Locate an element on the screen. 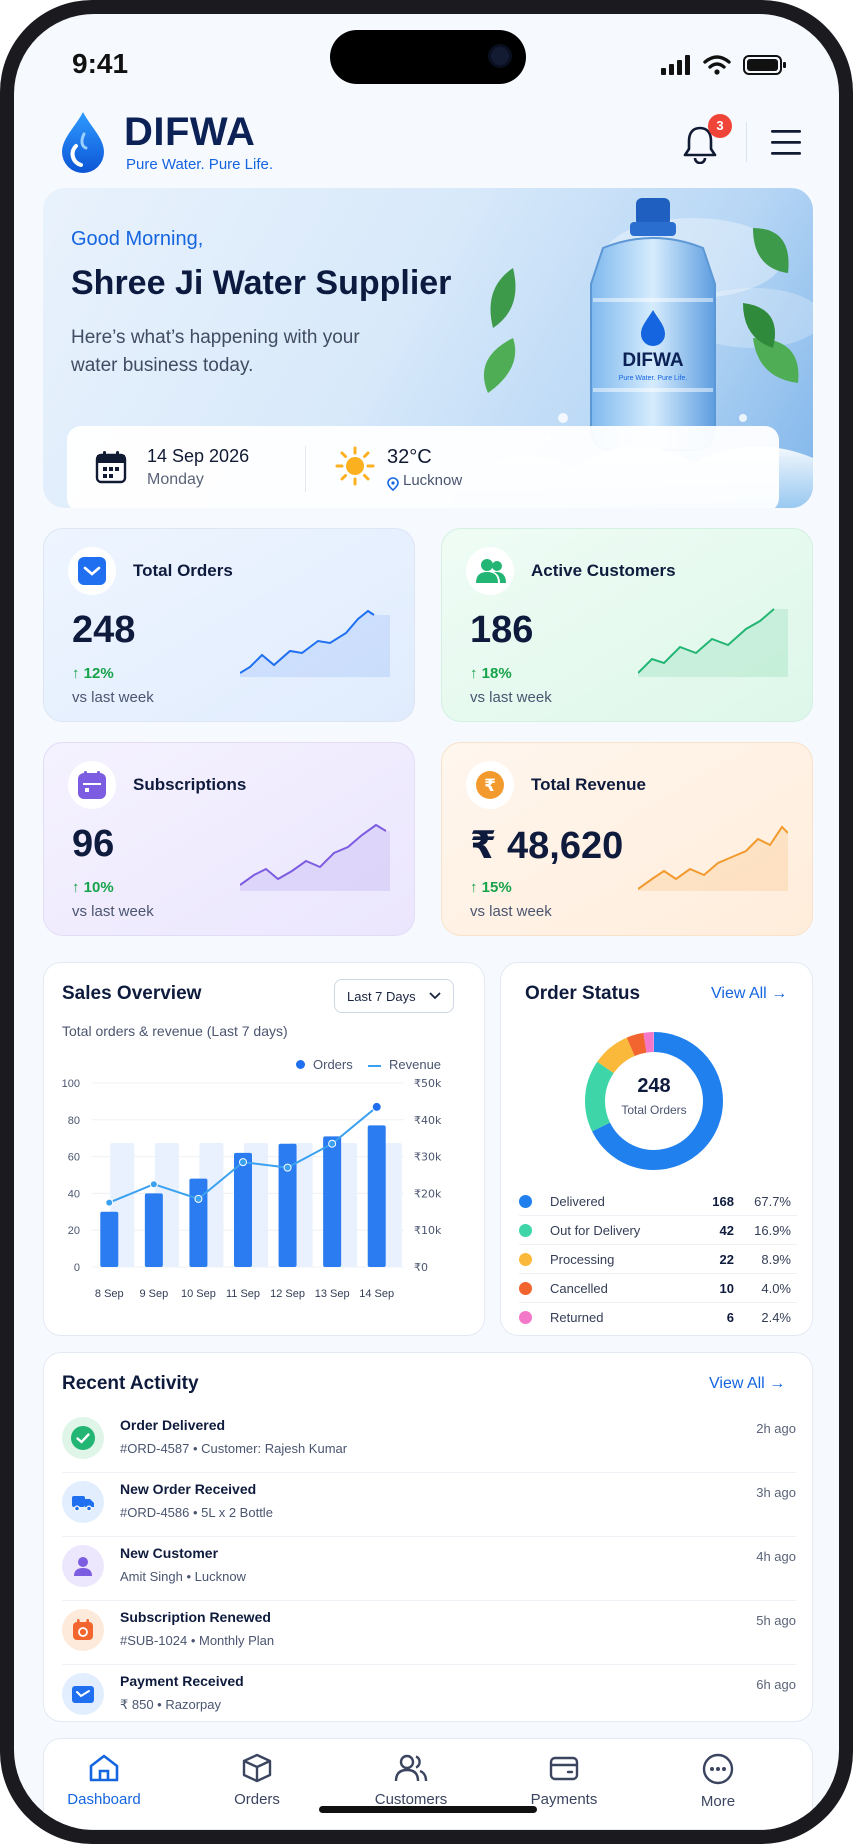 Image resolution: width=853 pixels, height=1844 pixels. status-label: Returned is located at coordinates (577, 1317).